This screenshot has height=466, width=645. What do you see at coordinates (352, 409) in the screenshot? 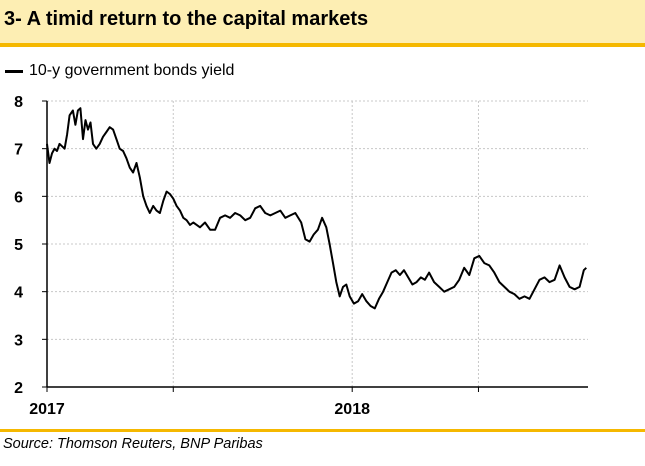
I see `x-tick-label: 2018` at bounding box center [352, 409].